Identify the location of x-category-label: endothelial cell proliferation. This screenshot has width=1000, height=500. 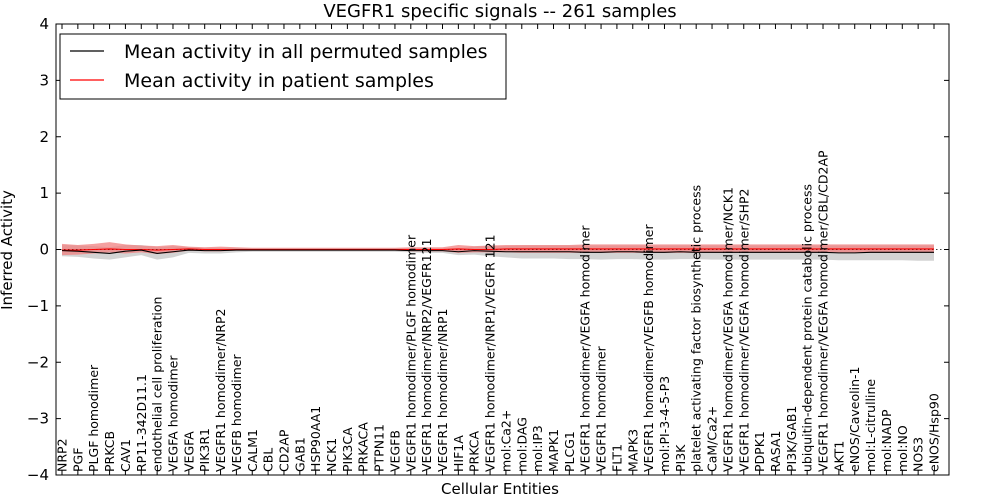
(157, 384).